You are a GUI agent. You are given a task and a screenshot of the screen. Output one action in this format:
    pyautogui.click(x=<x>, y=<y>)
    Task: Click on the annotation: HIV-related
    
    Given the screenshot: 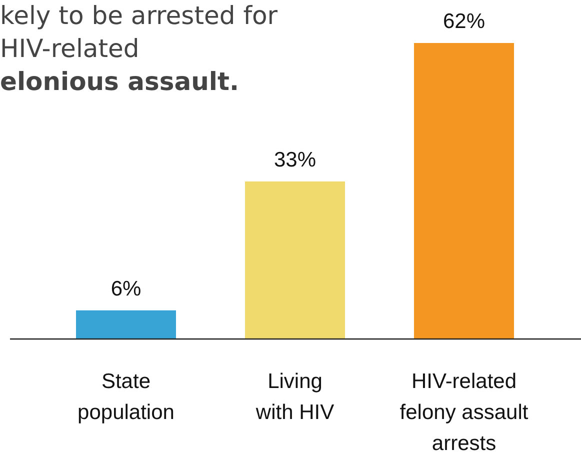 What is the action you would take?
    pyautogui.click(x=70, y=48)
    